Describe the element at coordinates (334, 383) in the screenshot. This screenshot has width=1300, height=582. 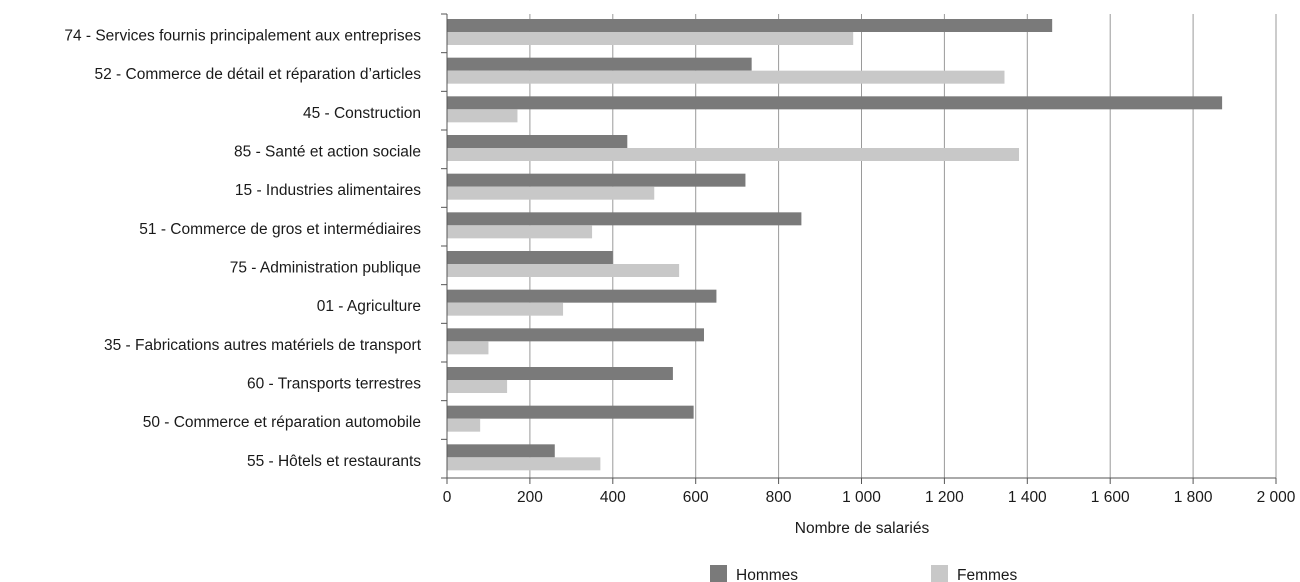
I see `category-label: 60 - Transports terrestres` at that location.